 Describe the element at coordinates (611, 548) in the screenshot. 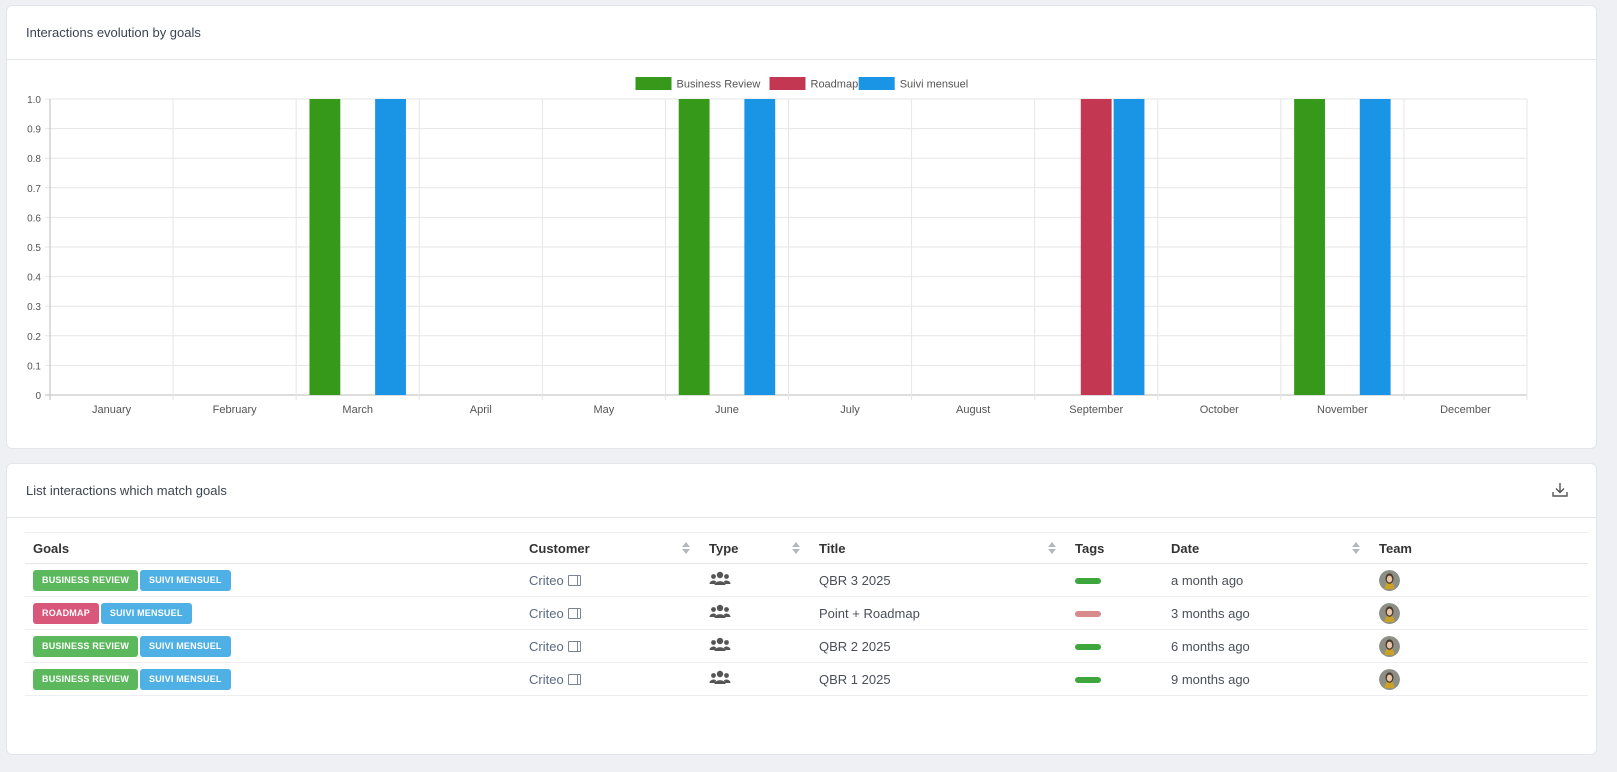

I see `customer-column-header: Customer` at that location.